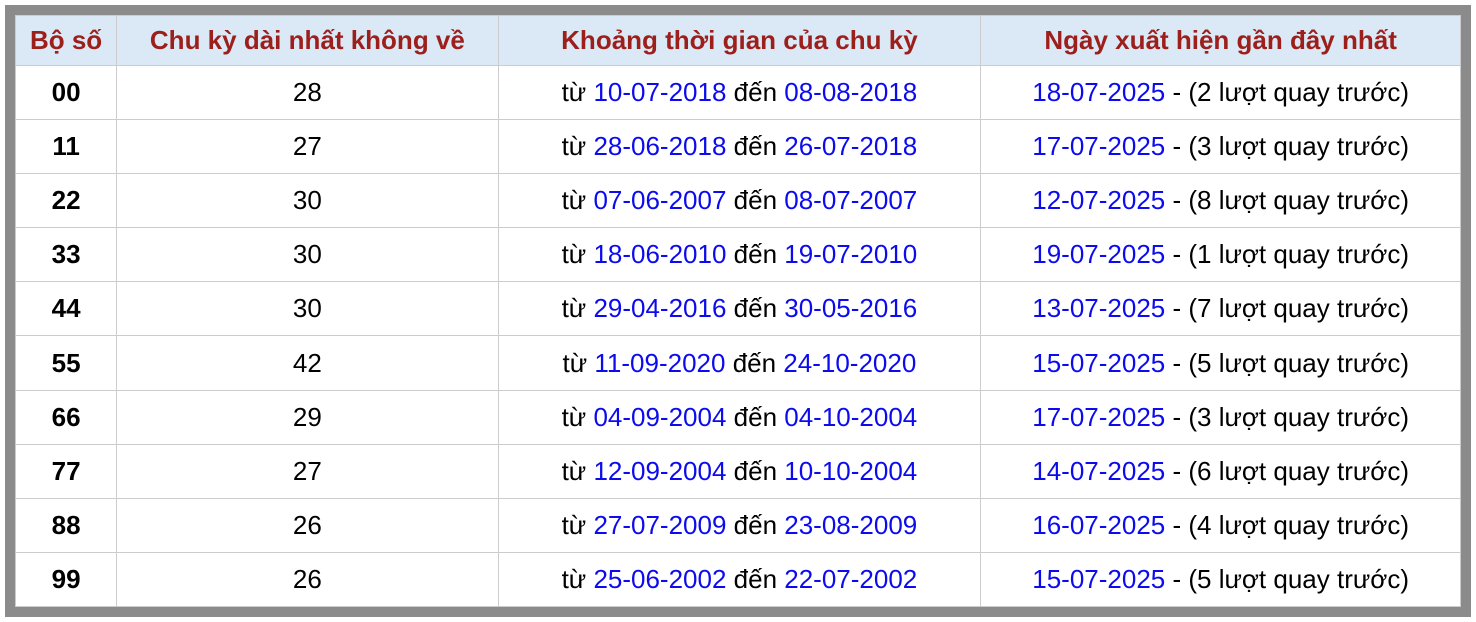 The image size is (1476, 622). I want to click on cycle-cell: 27, so click(307, 471).